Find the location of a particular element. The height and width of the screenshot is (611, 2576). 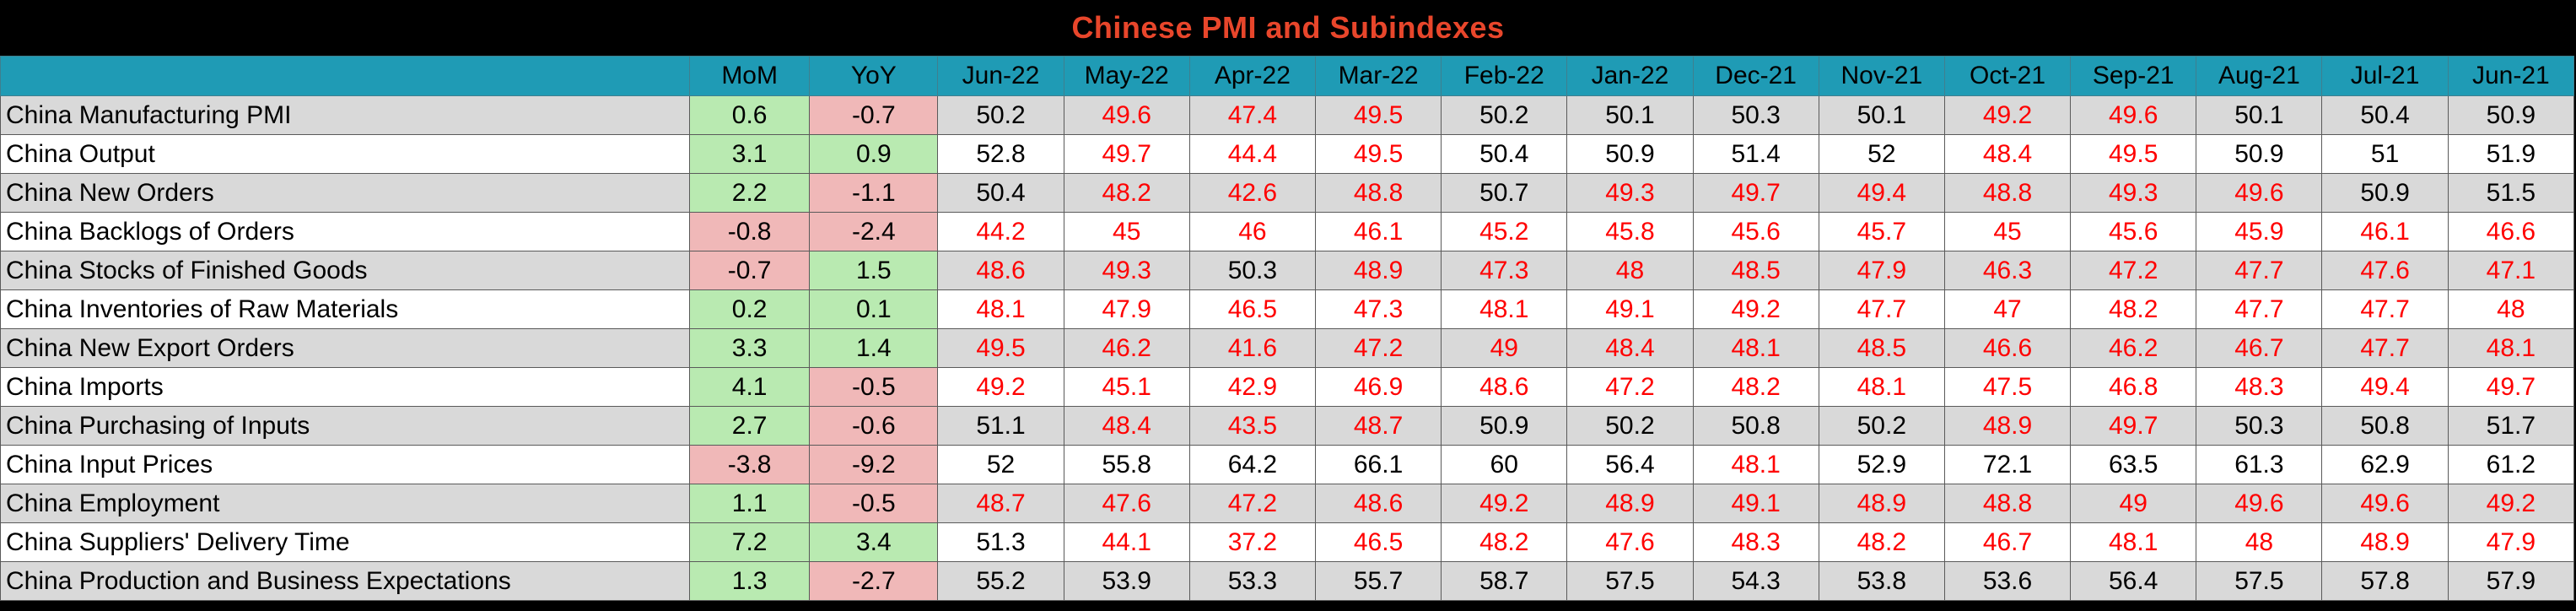

pmi-value-cell: 51.4 is located at coordinates (1755, 154).